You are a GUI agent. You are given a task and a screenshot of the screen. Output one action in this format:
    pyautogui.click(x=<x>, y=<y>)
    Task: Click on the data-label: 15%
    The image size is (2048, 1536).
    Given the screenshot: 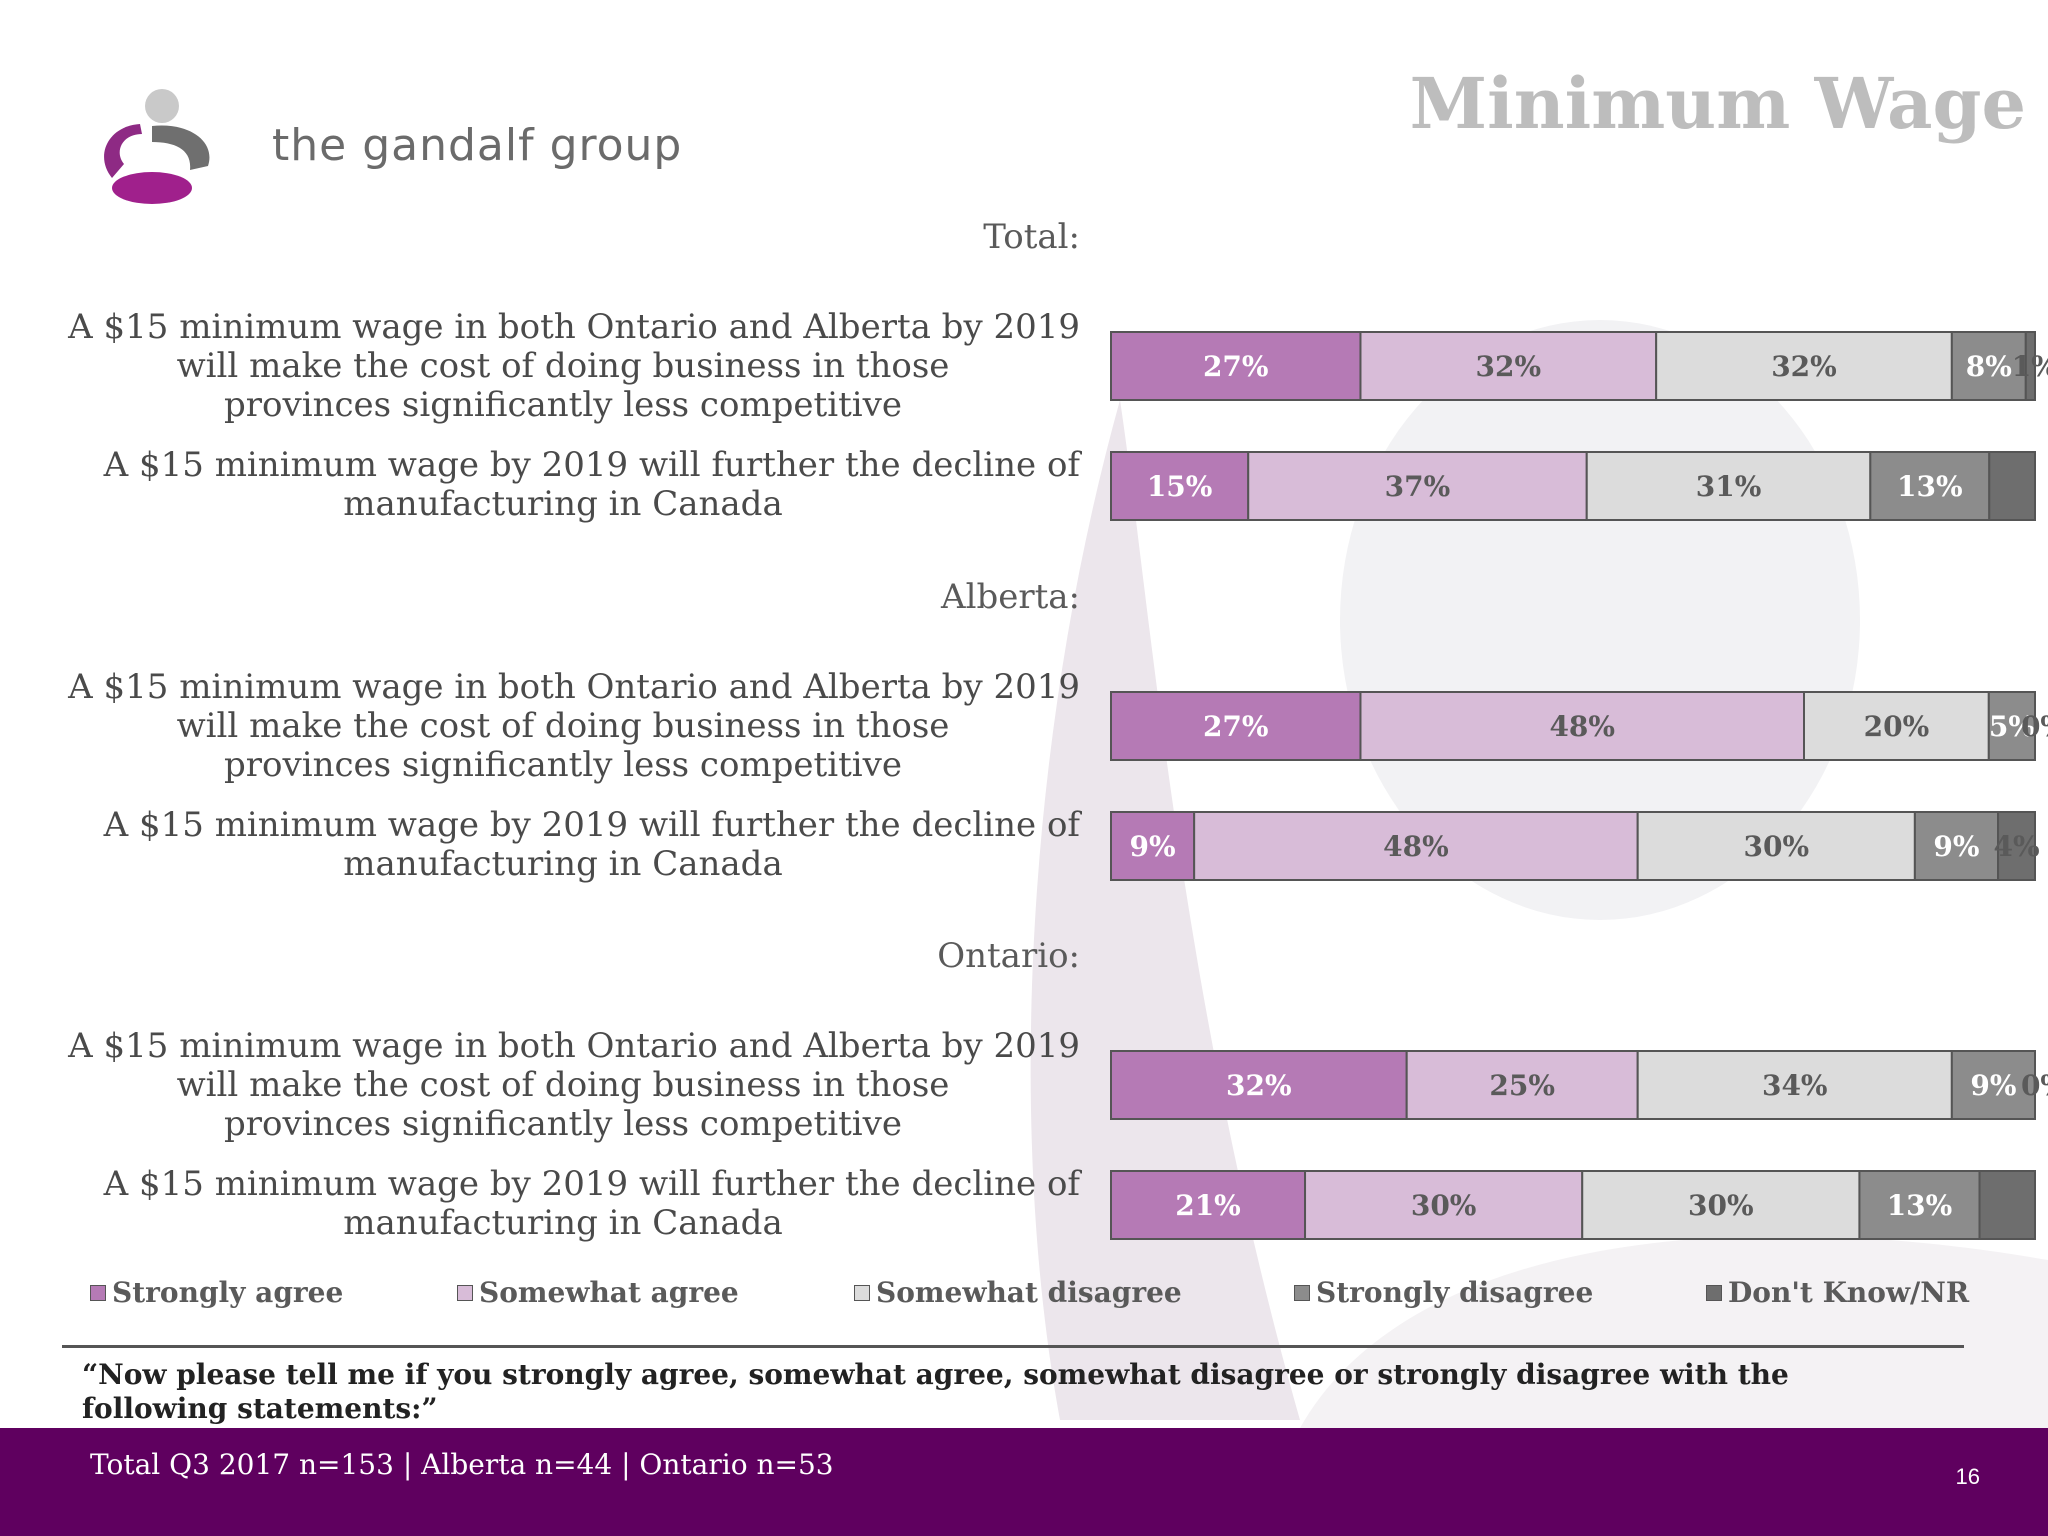 What is the action you would take?
    pyautogui.click(x=1180, y=486)
    